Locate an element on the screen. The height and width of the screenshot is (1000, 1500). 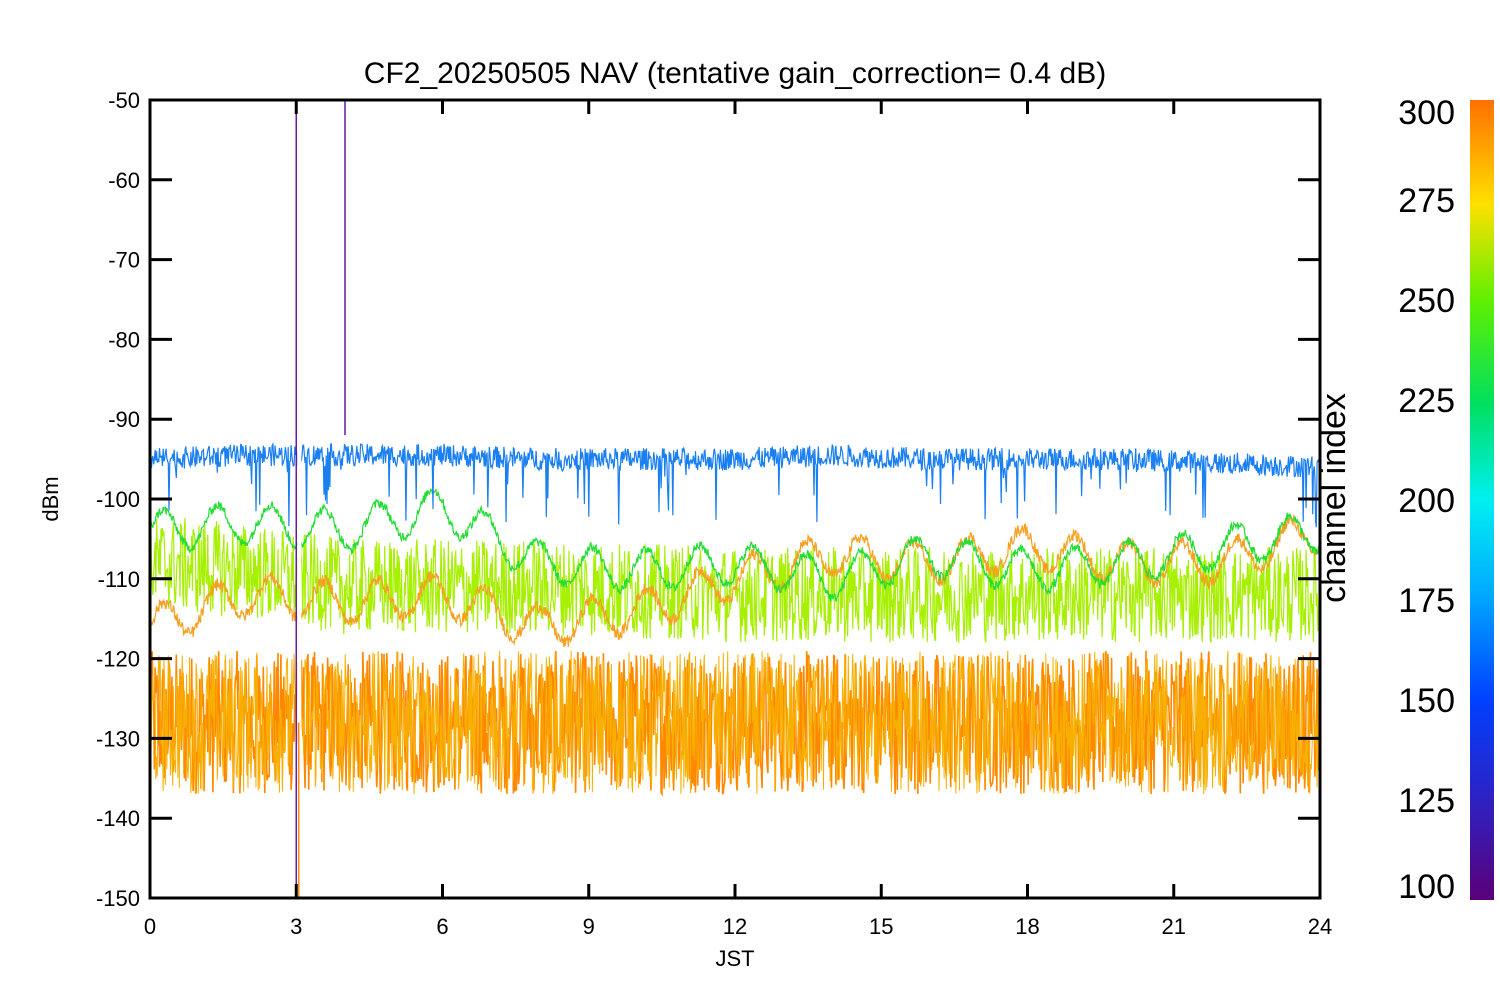
y-tick-label: -110 is located at coordinates (119, 579).